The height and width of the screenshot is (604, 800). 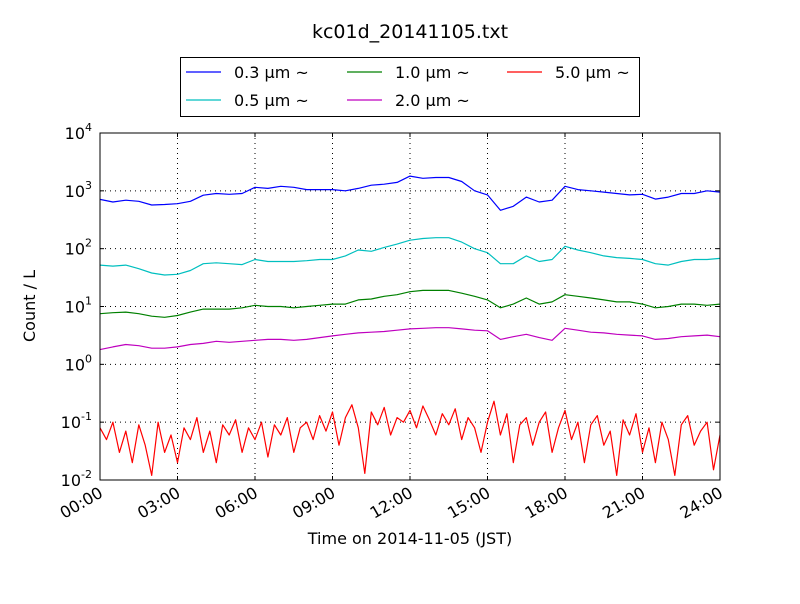 What do you see at coordinates (86, 416) in the screenshot?
I see `y-tick-exponent: -1` at bounding box center [86, 416].